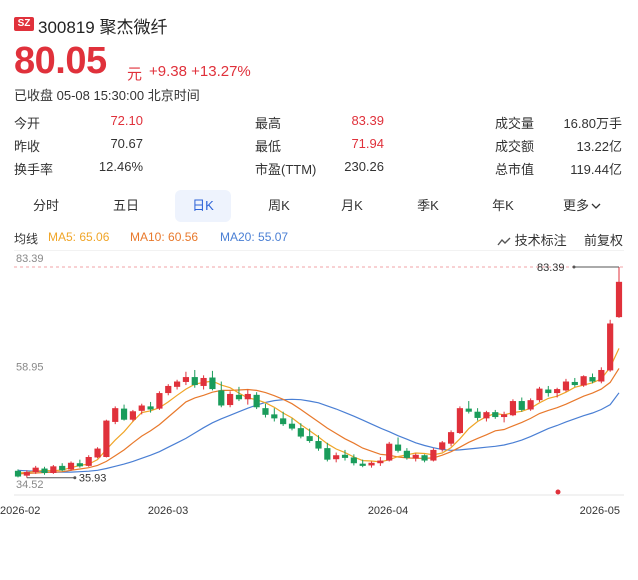  I want to click on tab-label: 分时, so click(45, 205).